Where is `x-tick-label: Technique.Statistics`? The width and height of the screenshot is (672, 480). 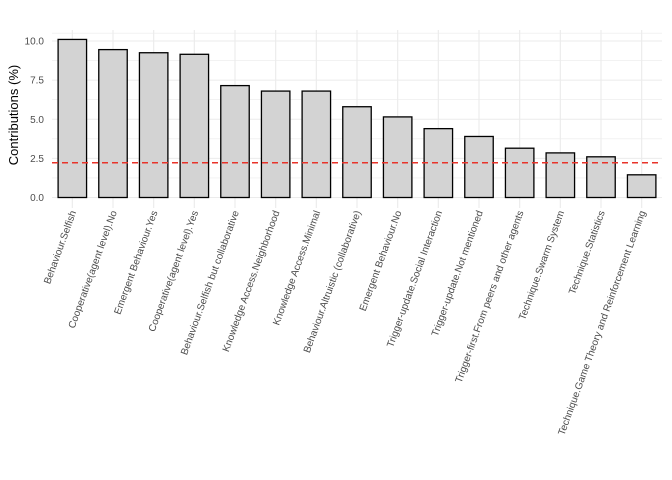
x-tick-label: Technique.Statistics is located at coordinates (587, 252).